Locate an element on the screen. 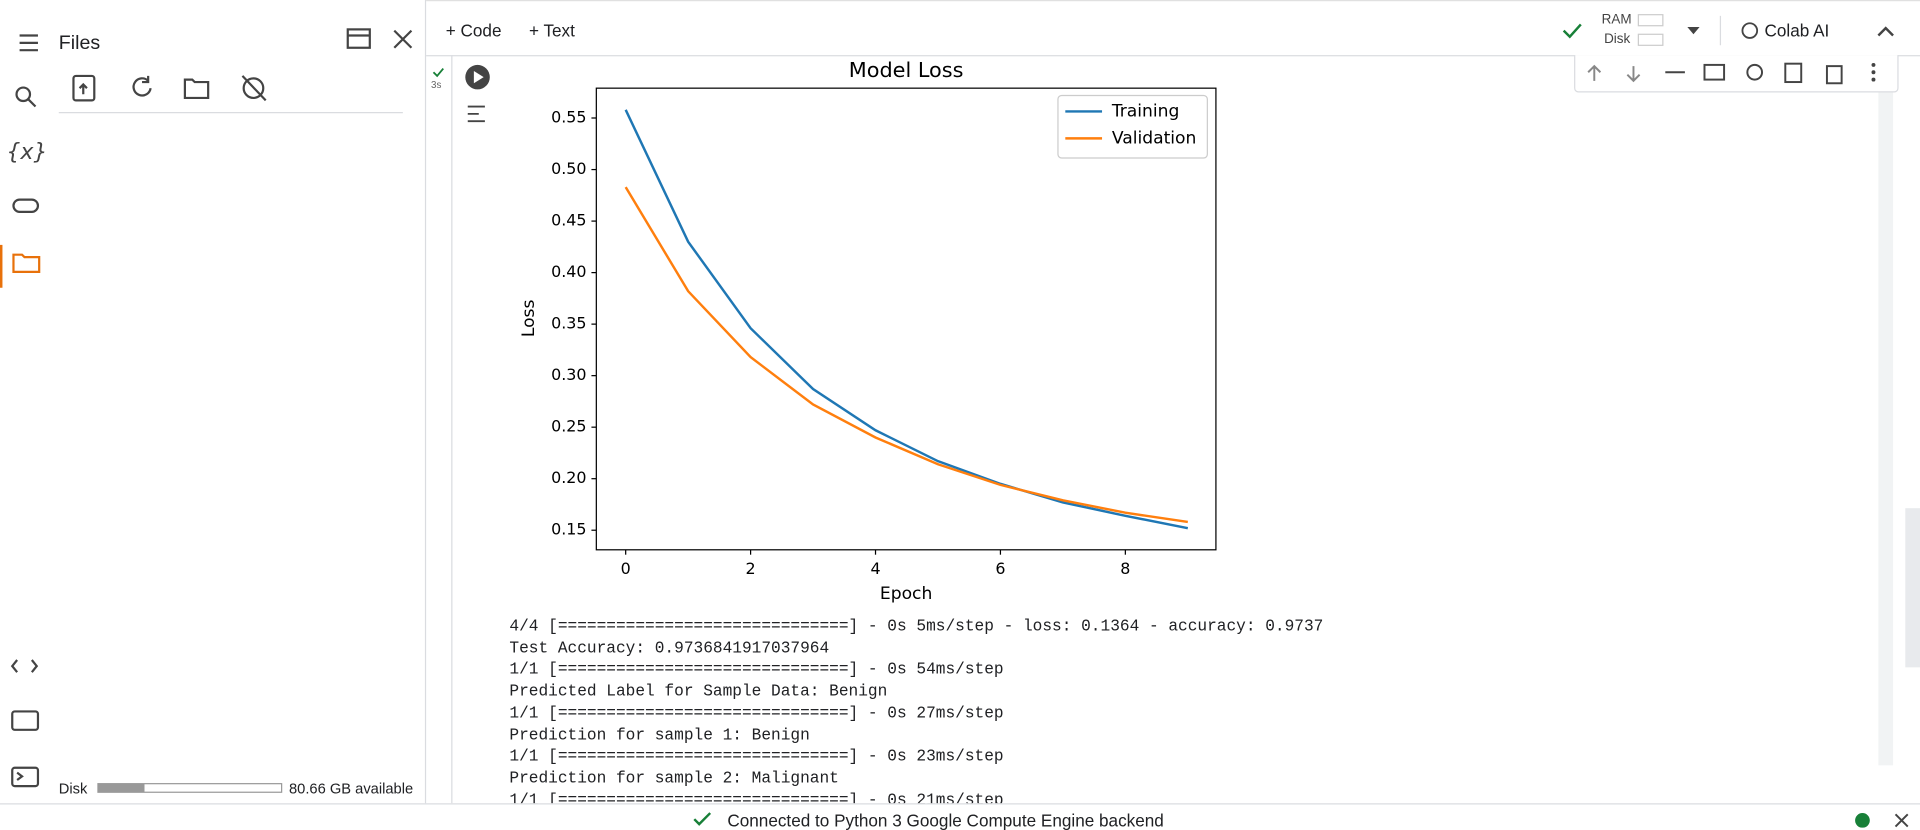 Image resolution: width=1920 pixels, height=830 pixels. add-text-button: + Text is located at coordinates (551, 30).